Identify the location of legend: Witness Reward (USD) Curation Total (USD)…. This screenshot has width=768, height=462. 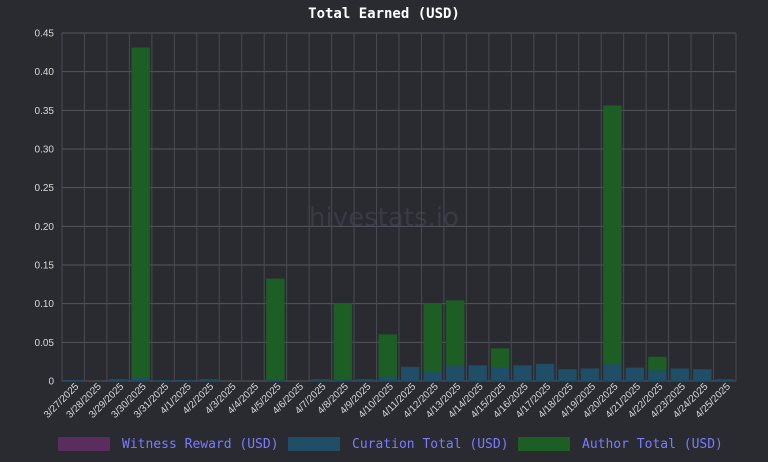
(390, 444).